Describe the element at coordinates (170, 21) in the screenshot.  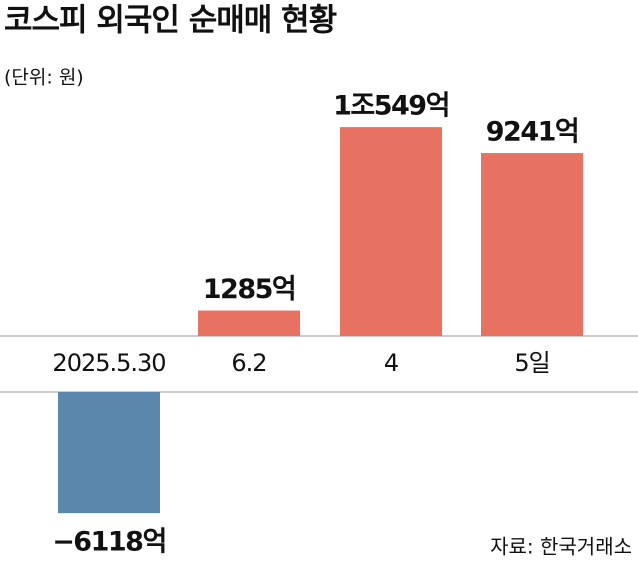
I see `chart-title: 코스피 외국인 순매매 현황` at that location.